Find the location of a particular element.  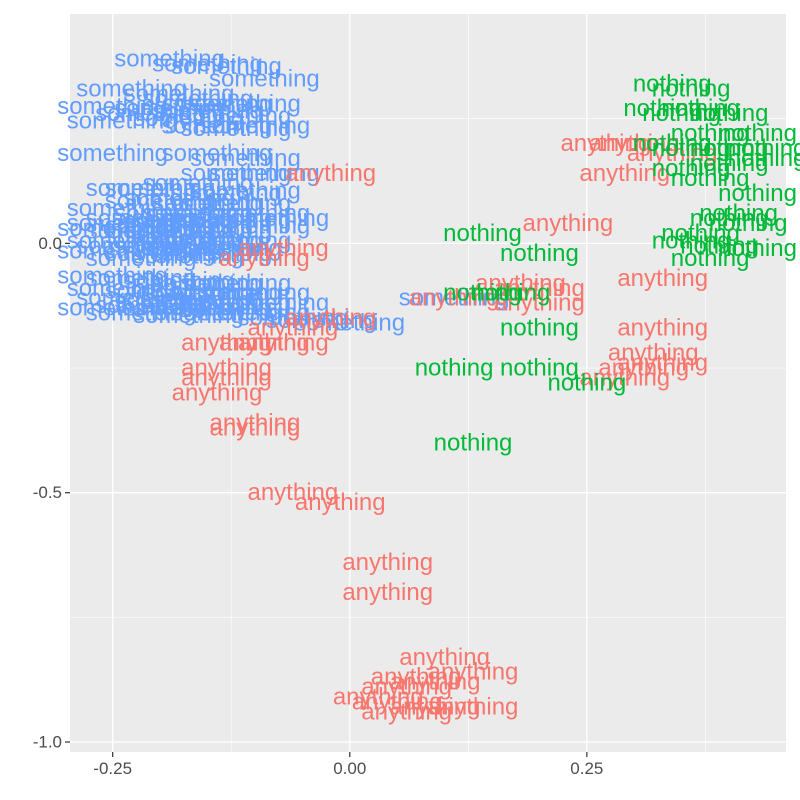

x-tick-label: -0.25 is located at coordinates (112, 768).